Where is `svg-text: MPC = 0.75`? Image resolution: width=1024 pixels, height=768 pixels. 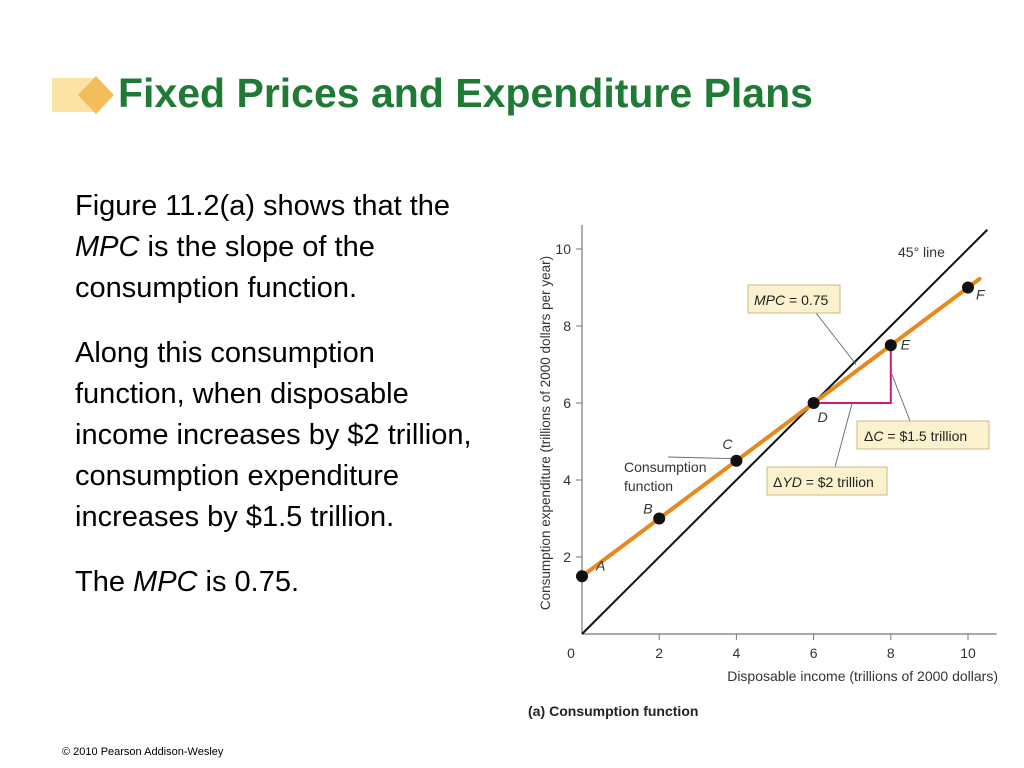
svg-text: MPC = 0.75 is located at coordinates (791, 300).